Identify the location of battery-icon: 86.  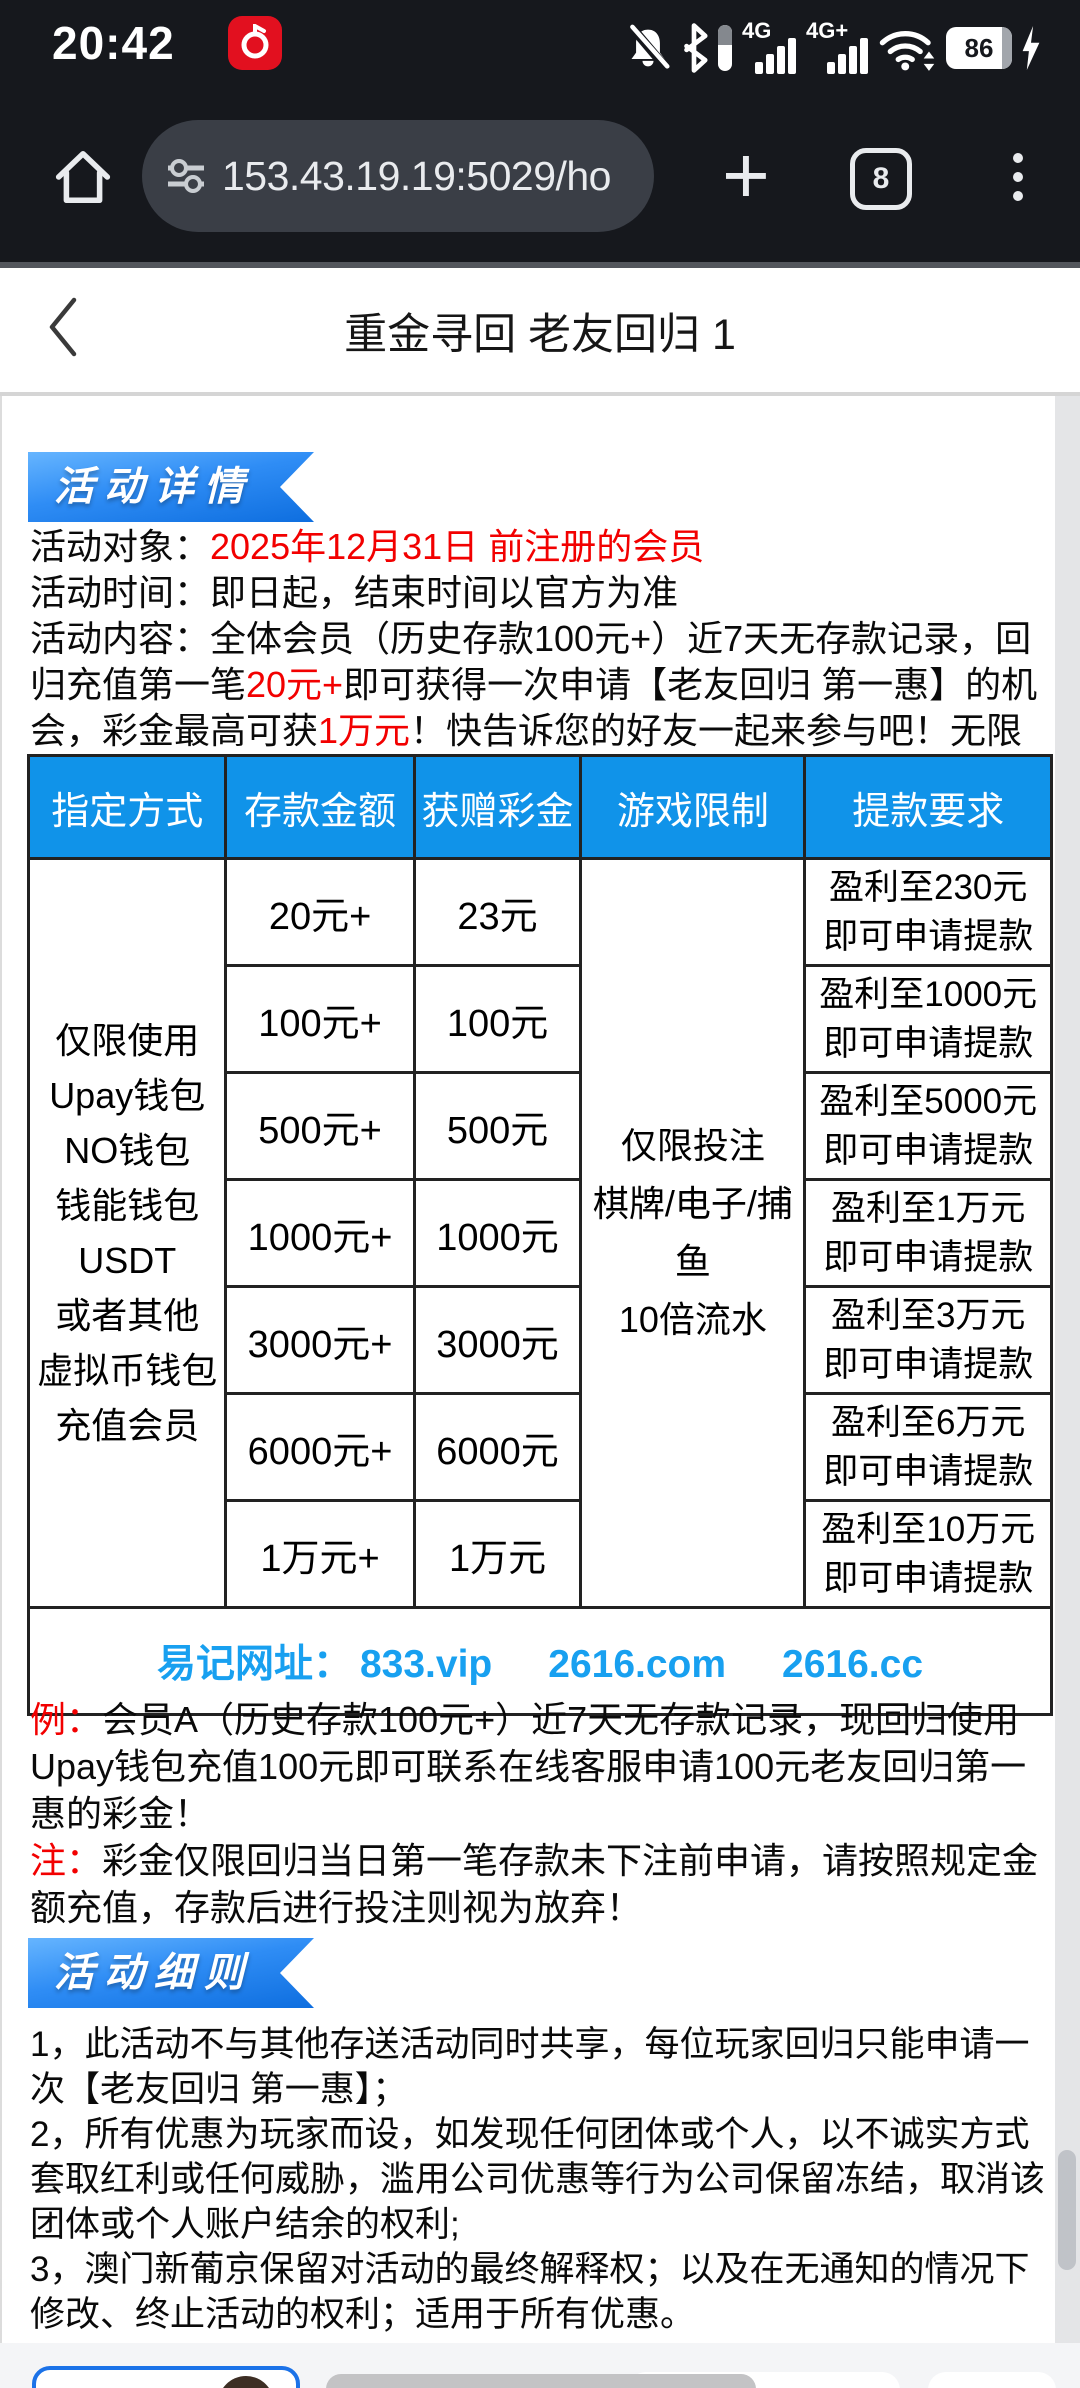
(979, 48).